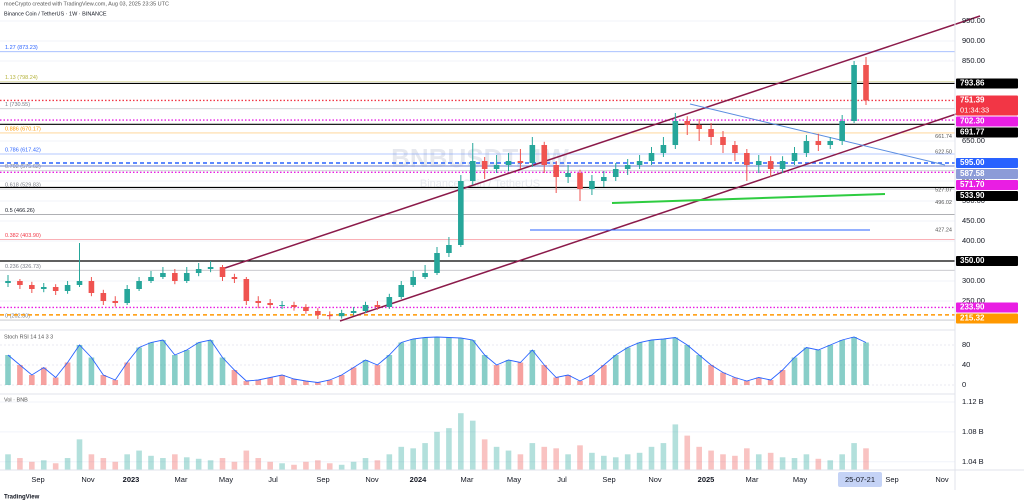 Image resolution: width=1024 pixels, height=503 pixels. What do you see at coordinates (943, 191) in the screenshot?
I see `line-label: 527.07` at bounding box center [943, 191].